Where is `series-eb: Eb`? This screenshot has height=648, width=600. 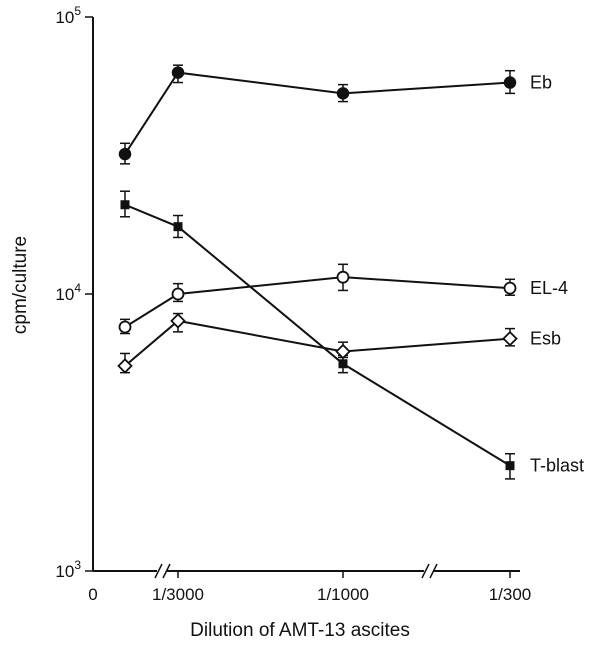 series-eb: Eb is located at coordinates (335, 114).